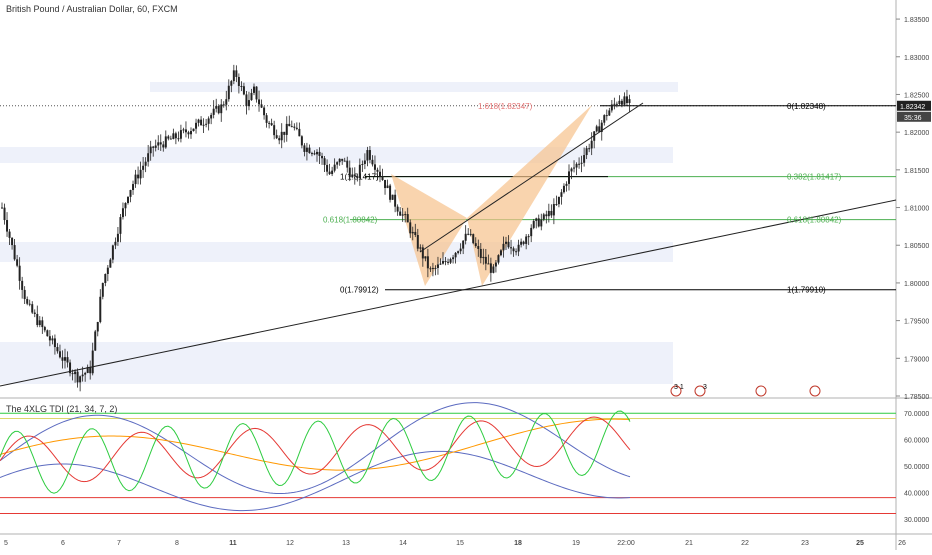 This screenshot has height=555, width=932. Describe the element at coordinates (350, 220) in the screenshot. I see `fib-label-618-left: 0.618(1.80842)` at that location.